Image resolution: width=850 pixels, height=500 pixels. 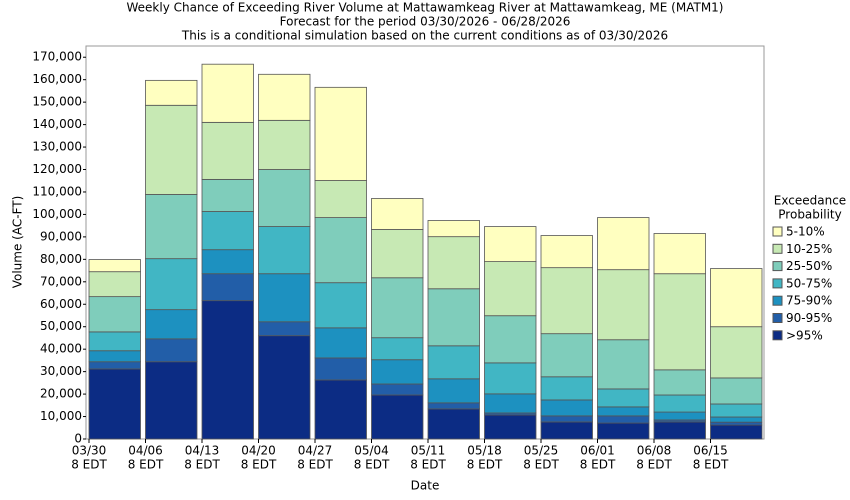 I want to click on y-tick-label: 80,000, so click(x=61, y=259).